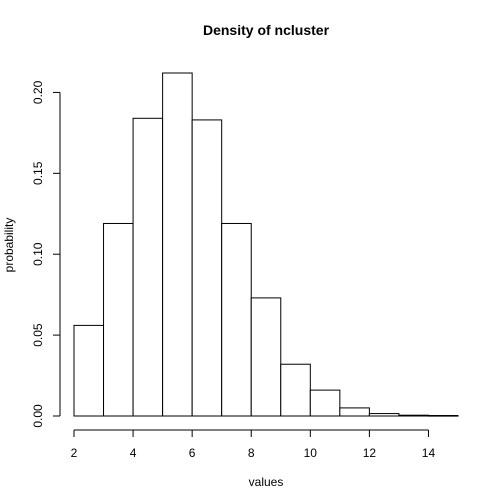 The height and width of the screenshot is (504, 504). What do you see at coordinates (133, 453) in the screenshot?
I see `x-tick-label-1: 4` at bounding box center [133, 453].